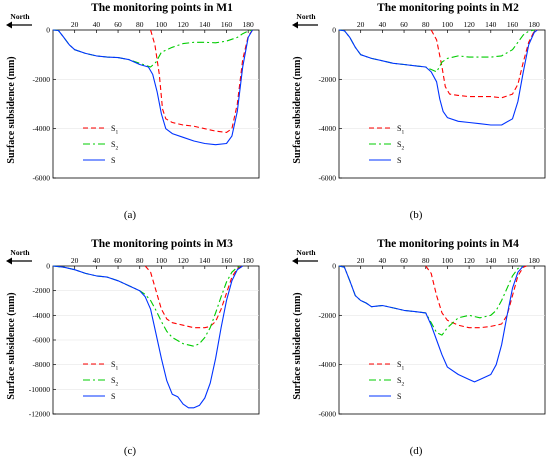 This screenshot has width=550, height=459. I want to click on panel-label: (c), so click(130, 451).